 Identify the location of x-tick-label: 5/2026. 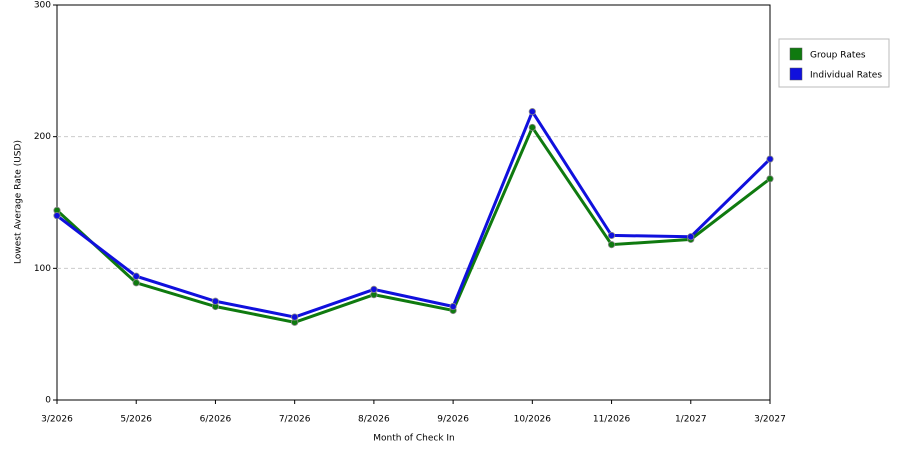
(136, 420).